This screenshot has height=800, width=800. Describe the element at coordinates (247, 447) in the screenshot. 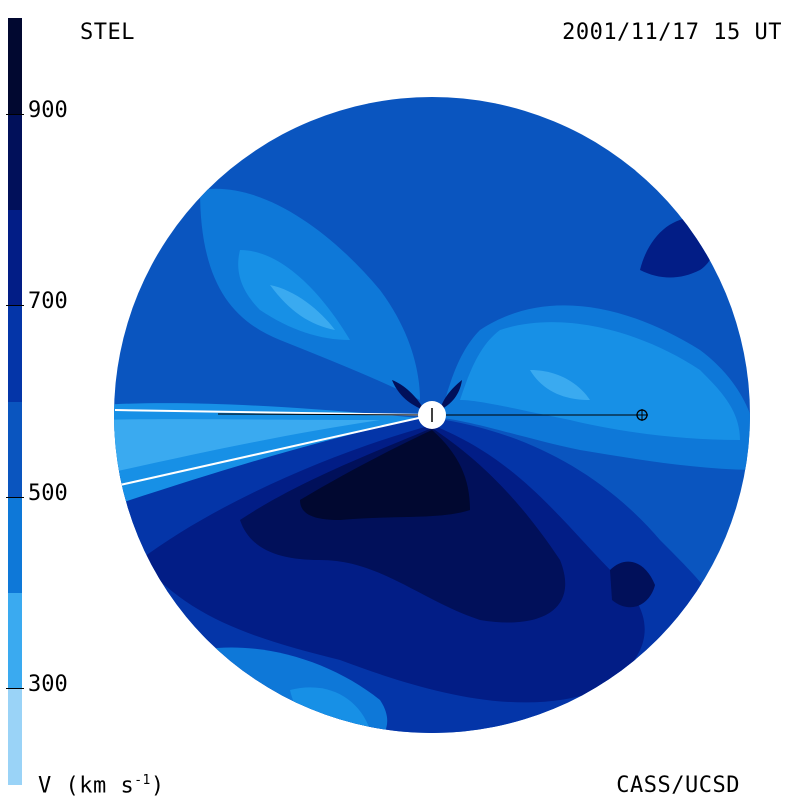

I see `region-left-band-inner` at that location.